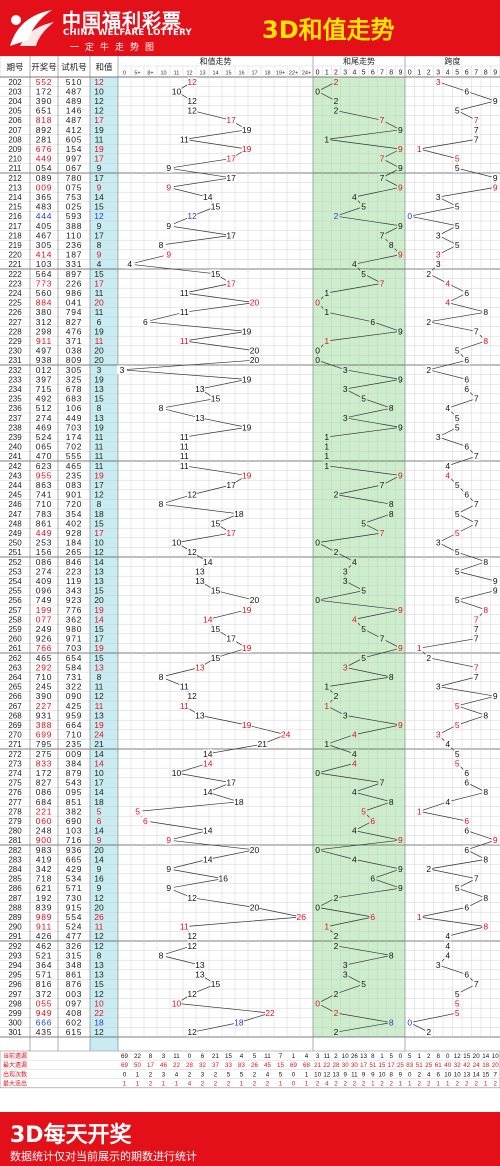 This screenshot has width=500, height=1166. I want to click on table-row: 244 863 083 17, so click(56, 485).